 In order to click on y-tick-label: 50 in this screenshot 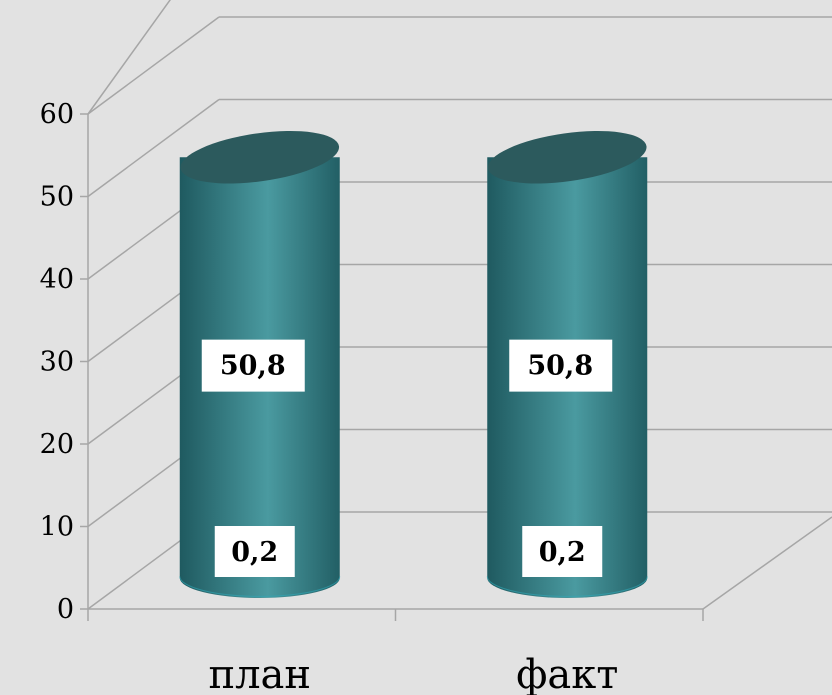, I will do `click(57, 197)`.